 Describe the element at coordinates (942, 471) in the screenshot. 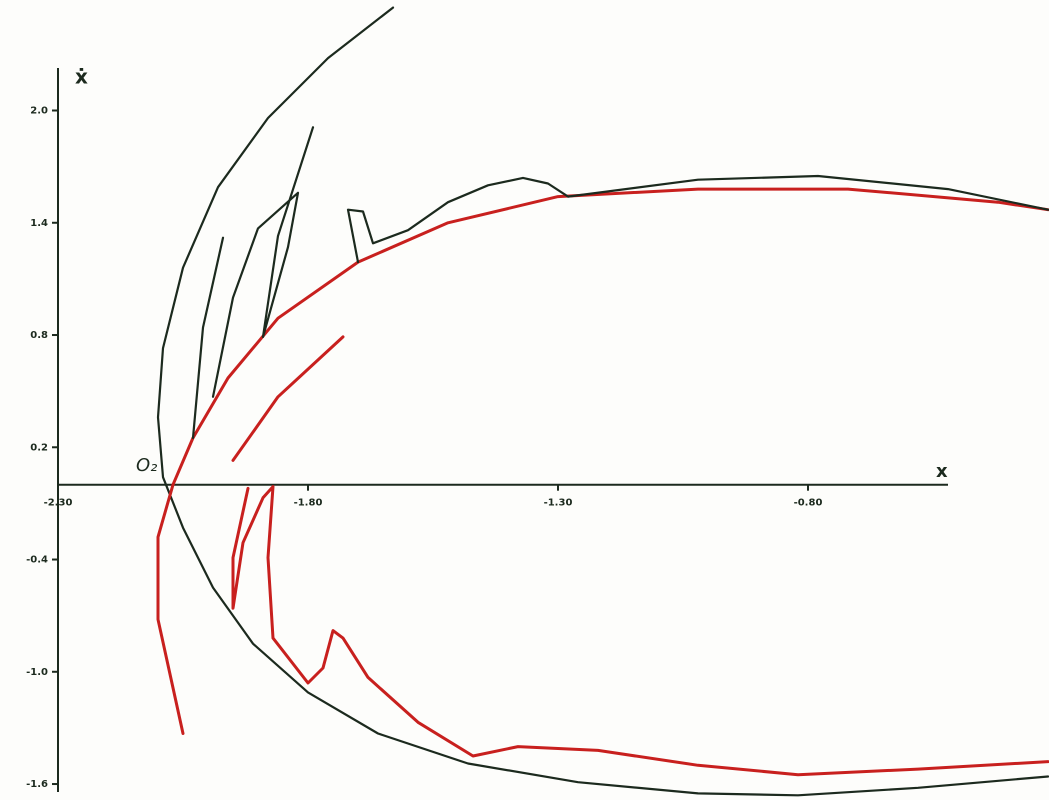

I see `x-axis-label: x` at that location.